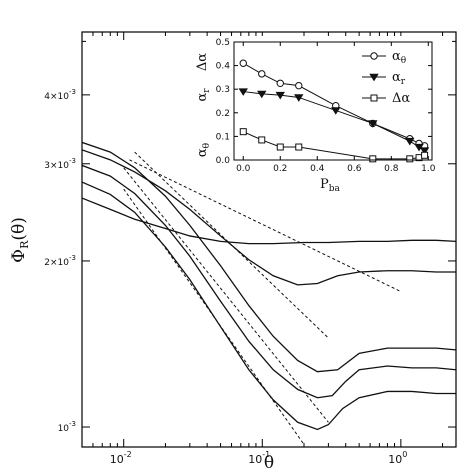 The image size is (474, 474). What do you see at coordinates (317, 169) in the screenshot?
I see `inset-x-tick-label-2: 0.4` at bounding box center [317, 169].